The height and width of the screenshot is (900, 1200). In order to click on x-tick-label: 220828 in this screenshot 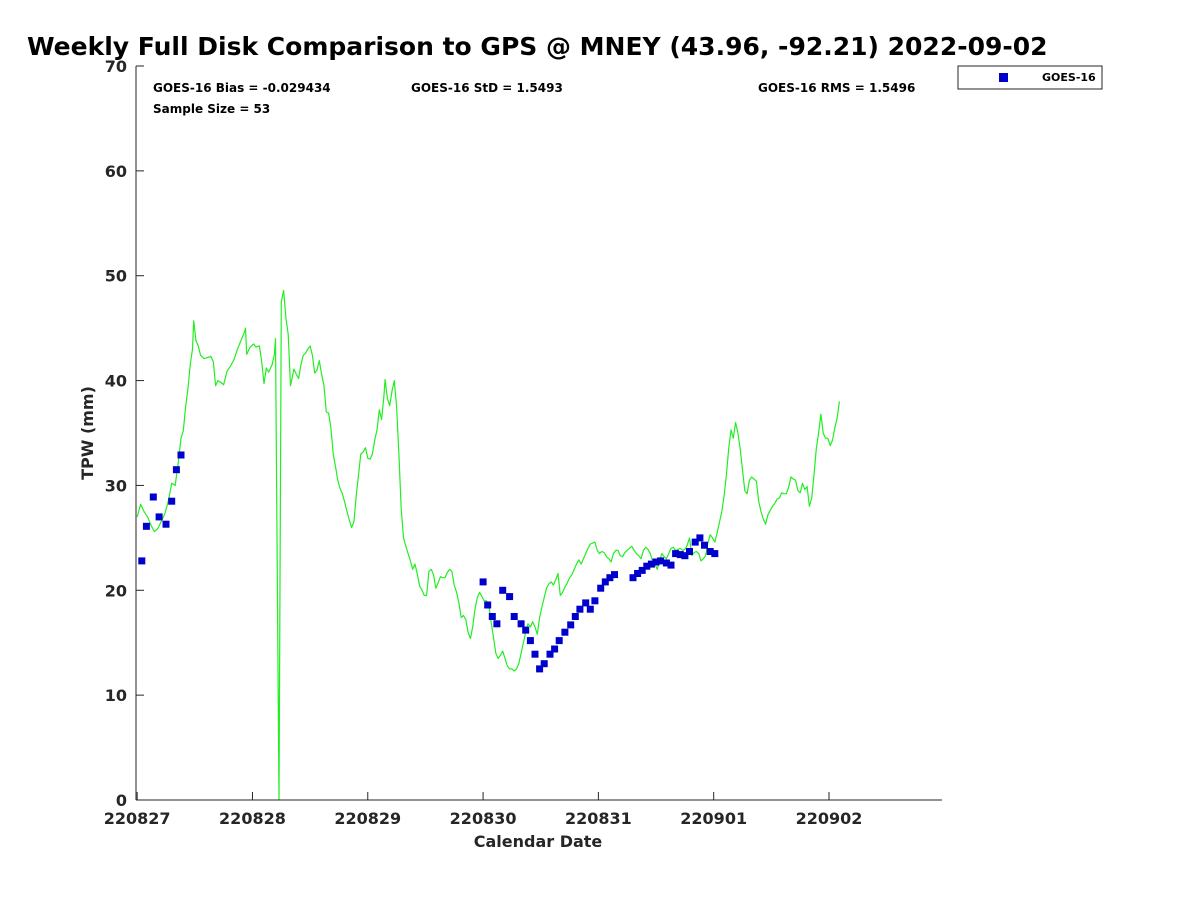, I will do `click(252, 818)`.